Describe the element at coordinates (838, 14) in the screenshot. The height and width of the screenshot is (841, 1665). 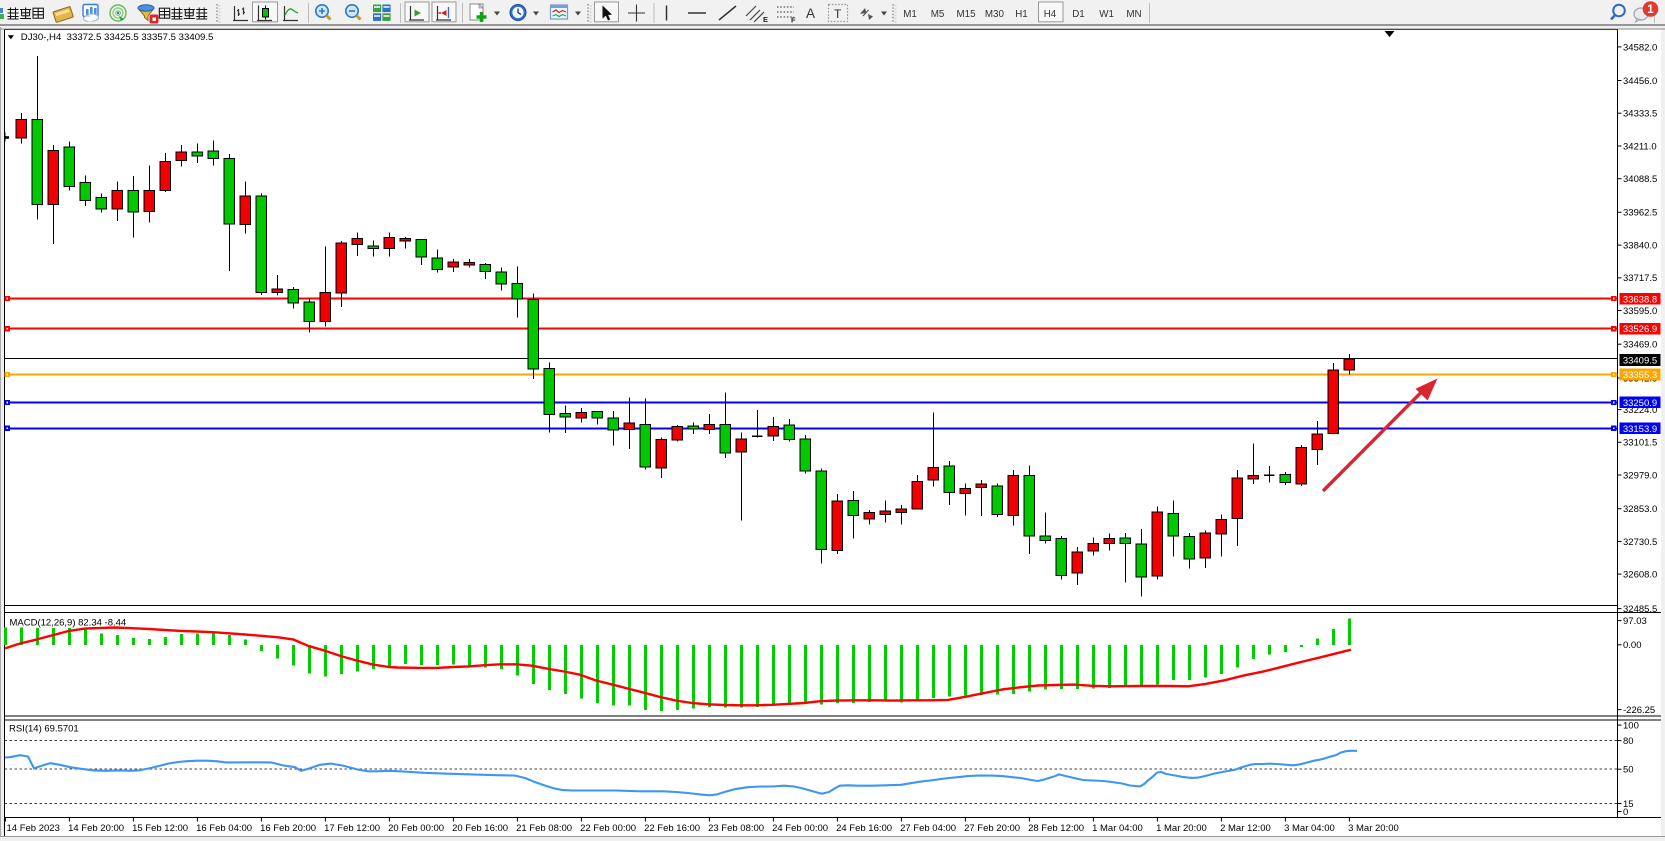
I see `svg-text: T` at that location.